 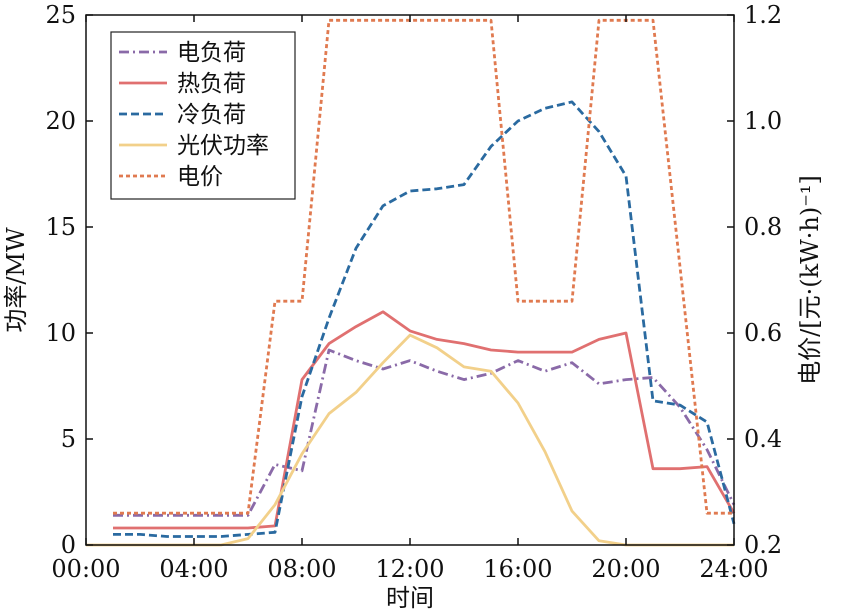 I want to click on y-left-tick-label: 15, so click(x=60, y=227).